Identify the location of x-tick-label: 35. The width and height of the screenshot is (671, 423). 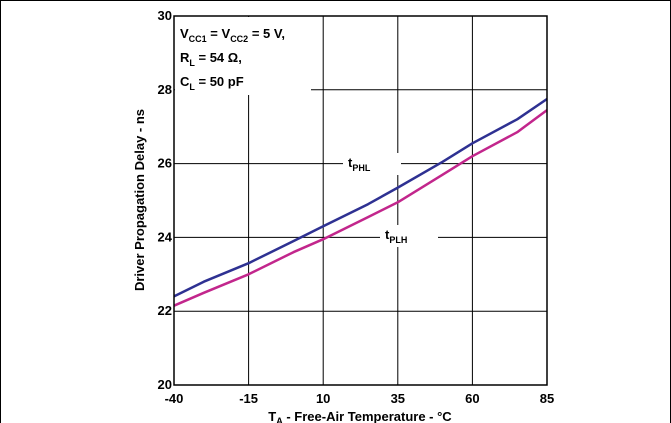
(398, 398).